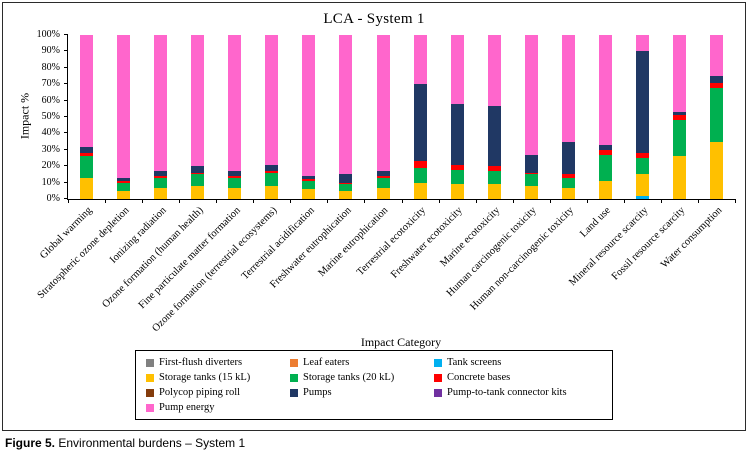 The image size is (749, 452). I want to click on figure-caption-text: Environmental burdens – System 1, so click(152, 443).